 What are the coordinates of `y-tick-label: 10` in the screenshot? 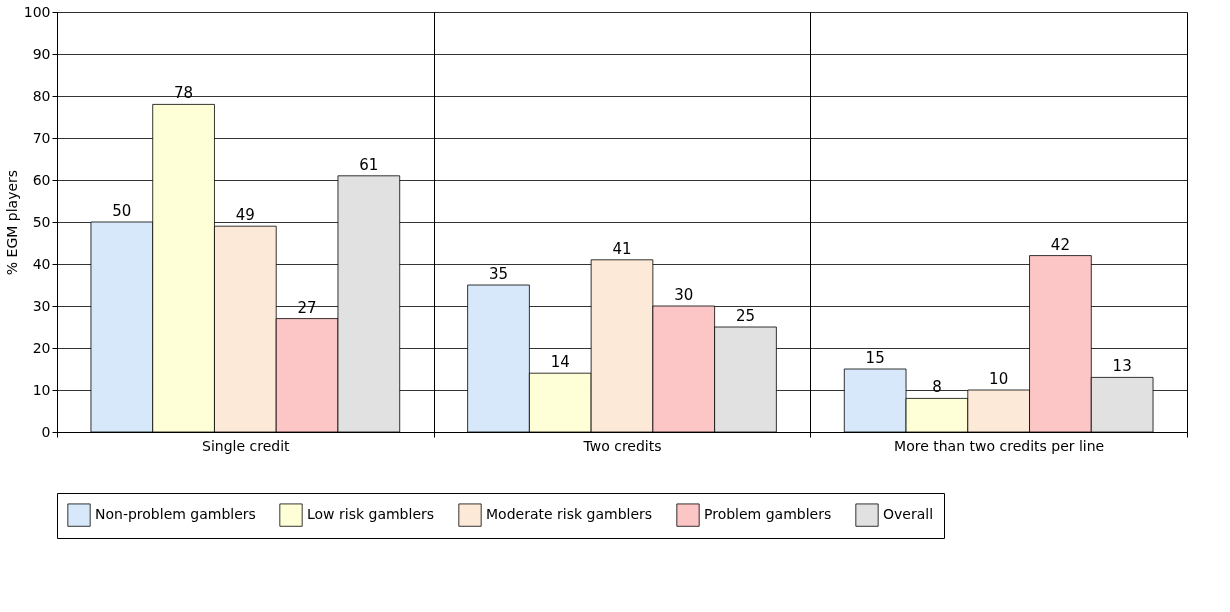 It's located at (41, 389).